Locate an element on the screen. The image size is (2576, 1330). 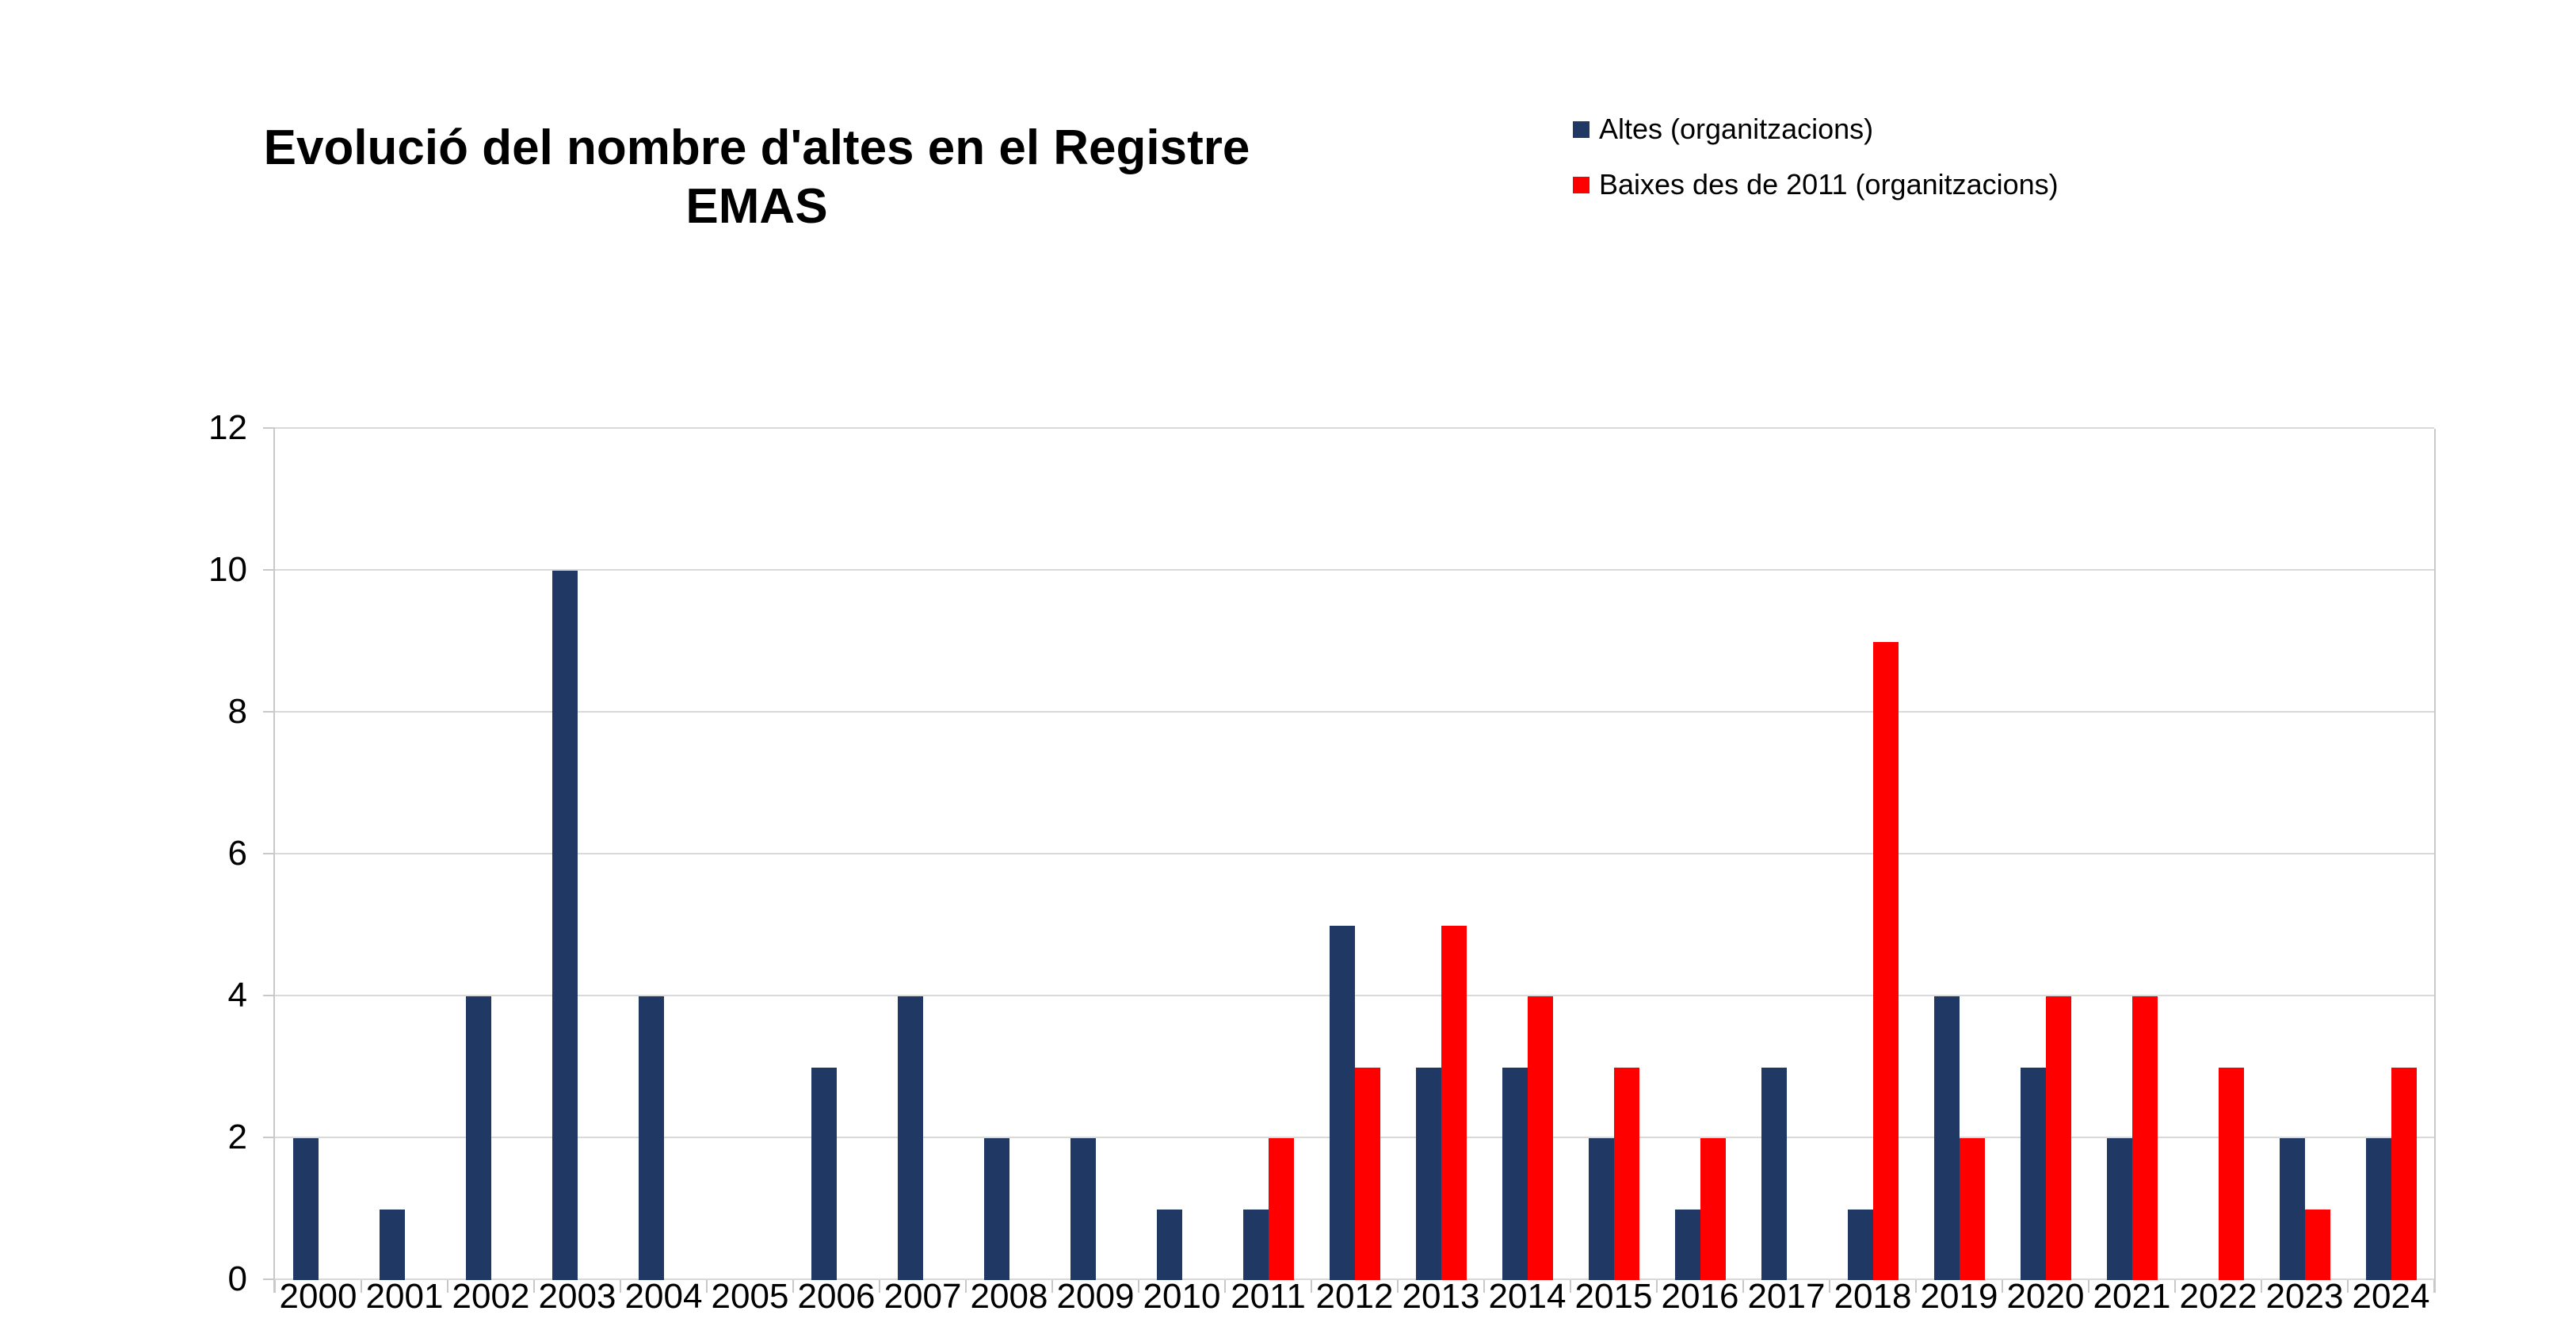
legend-item-altes: Altes (organitzacions) is located at coordinates (1816, 130).